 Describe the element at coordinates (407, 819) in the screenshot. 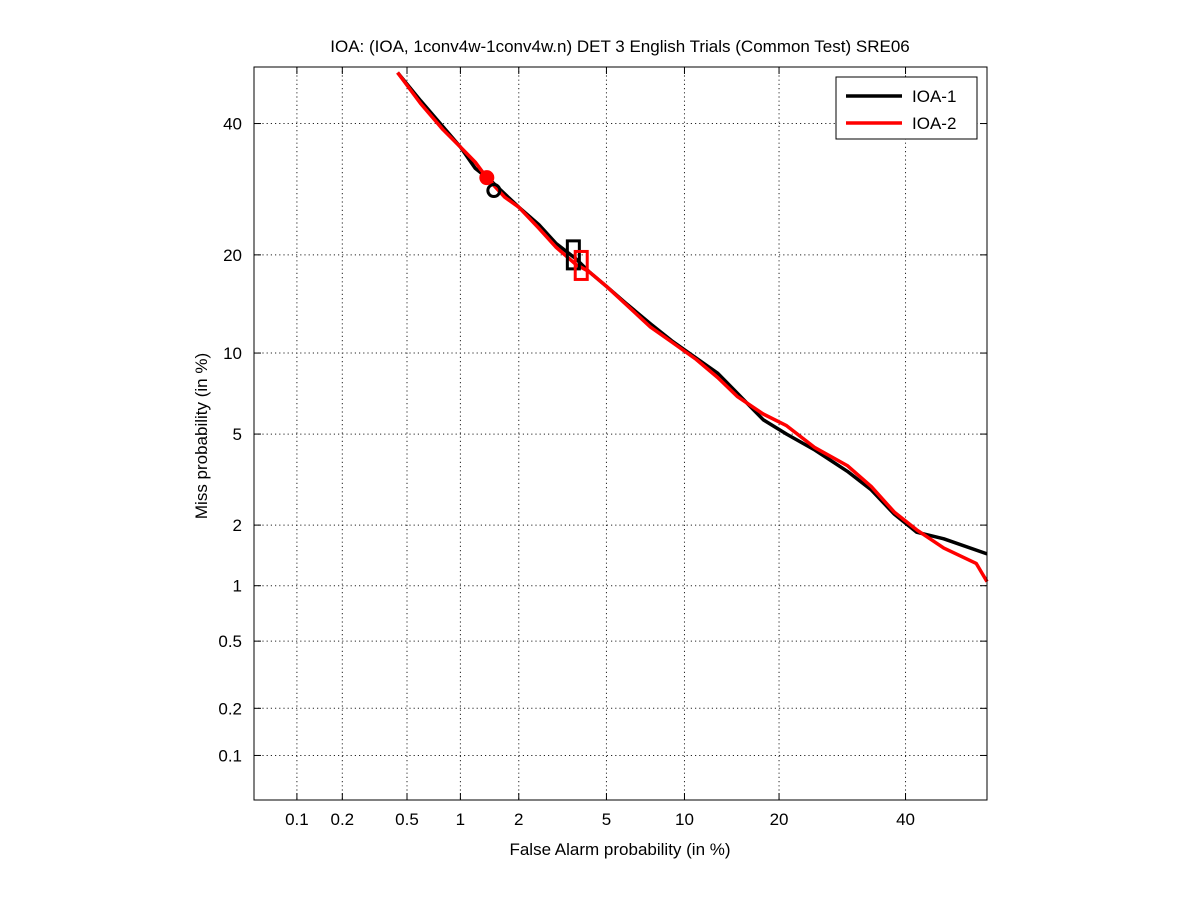

I see `x-tick-label: 0.5` at that location.